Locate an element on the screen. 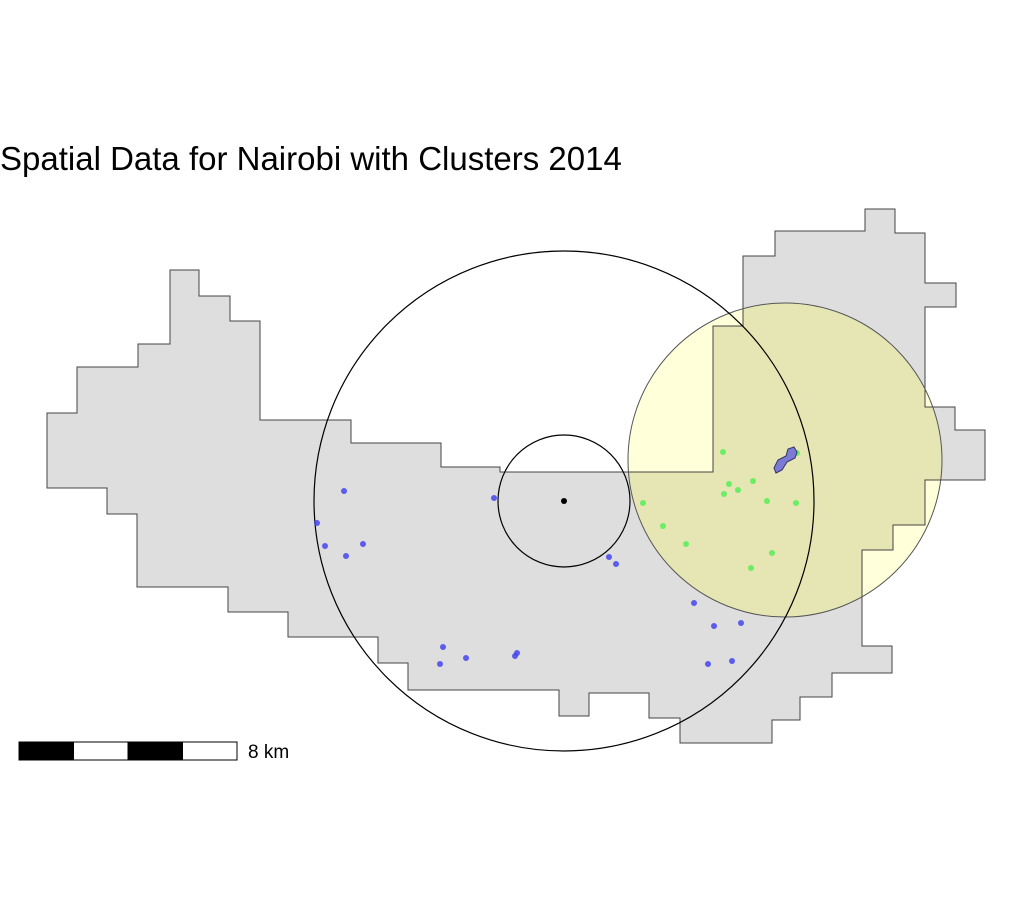  scale-bar: 8 km is located at coordinates (153, 752).